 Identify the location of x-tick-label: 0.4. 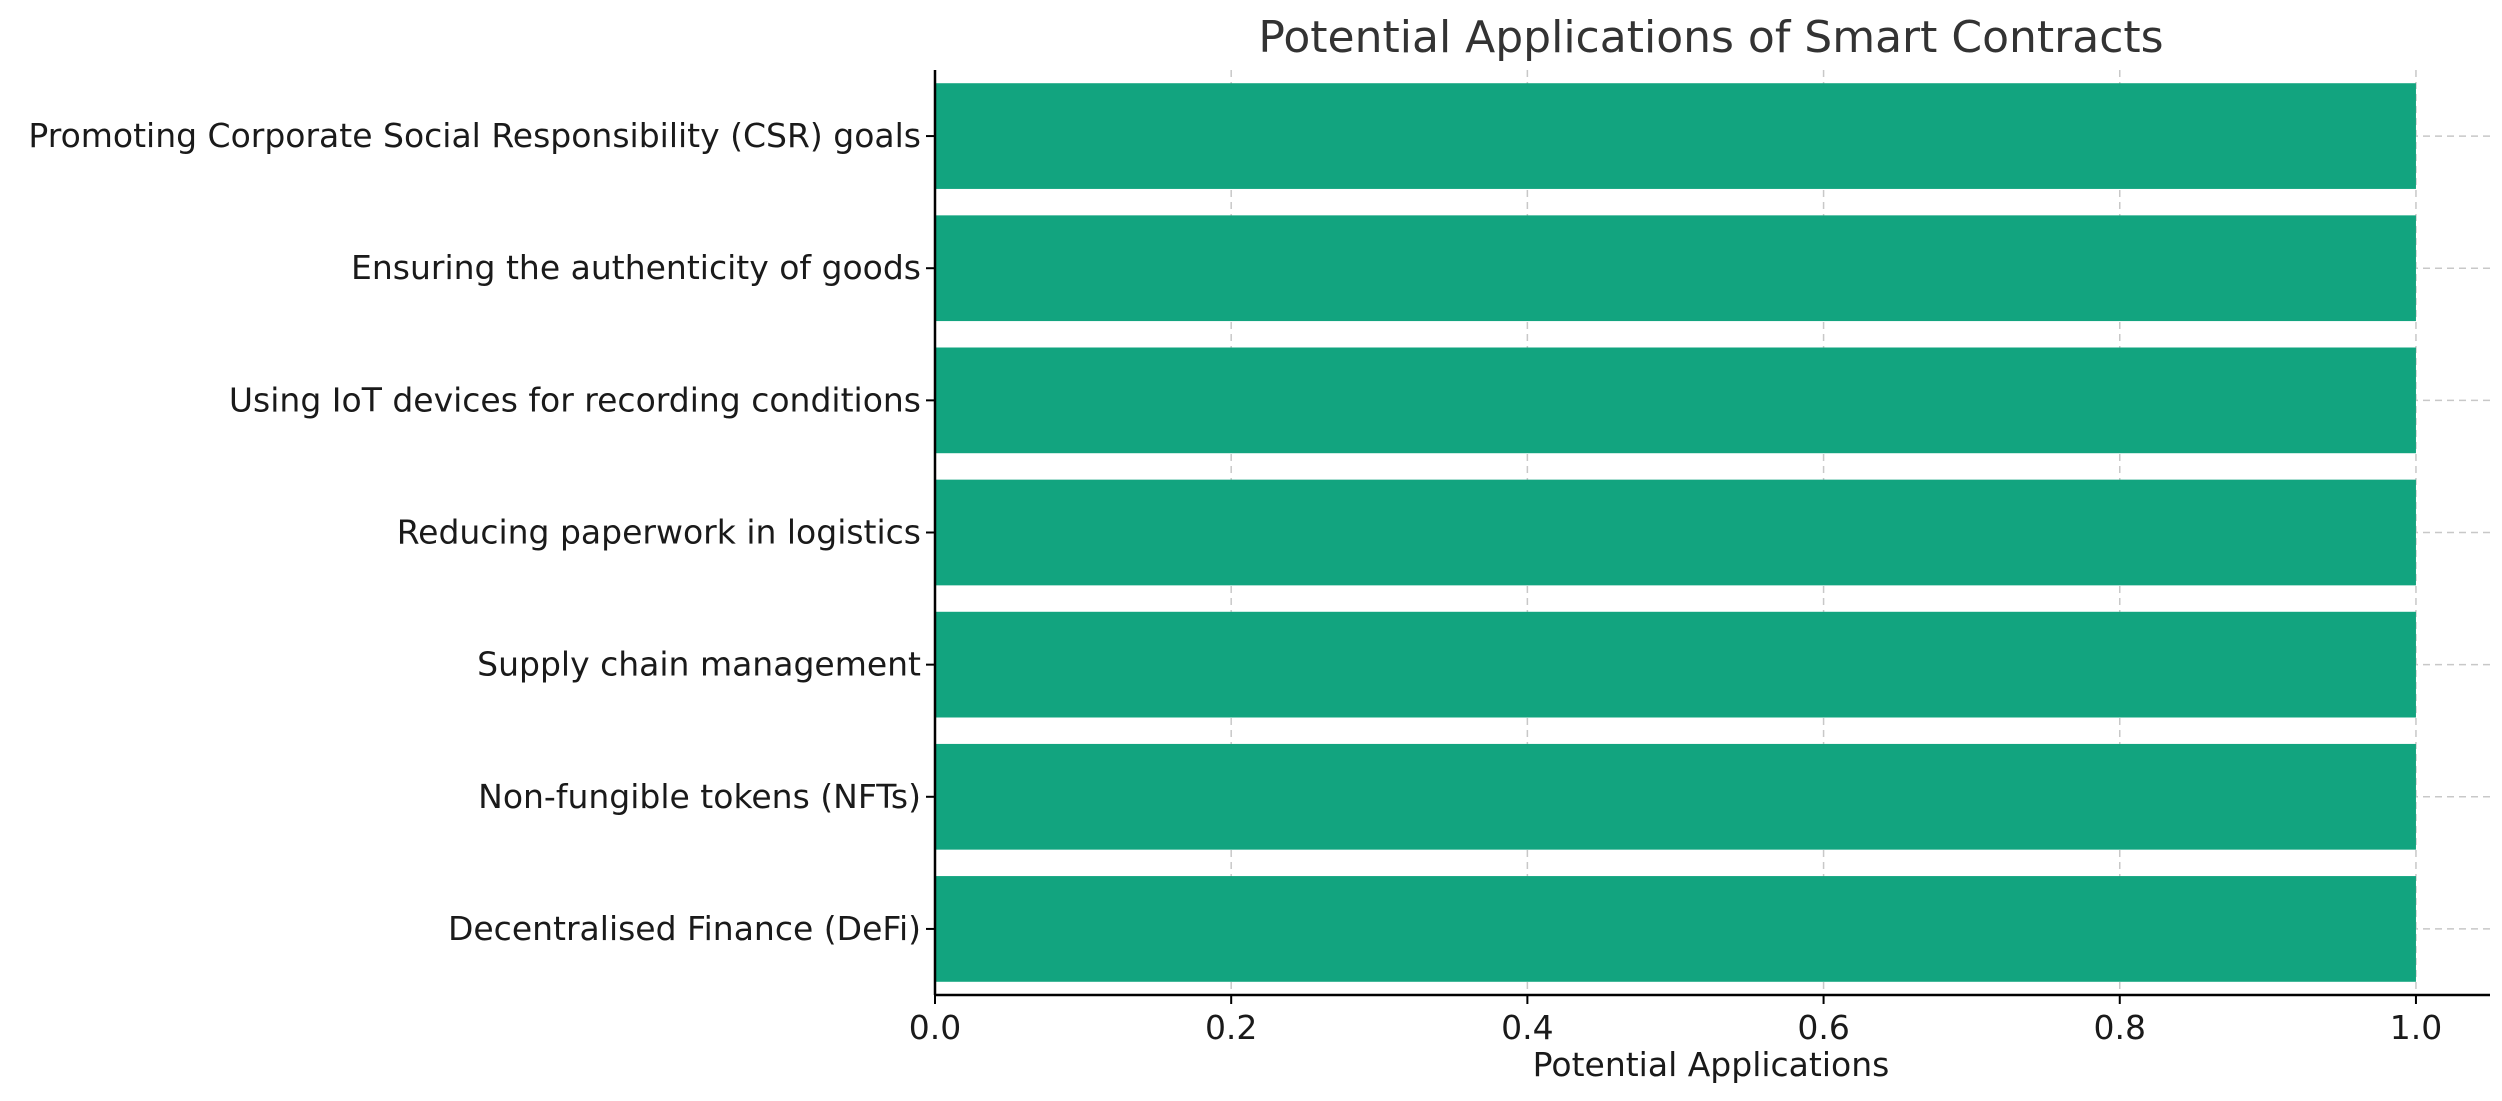
(1527, 1027).